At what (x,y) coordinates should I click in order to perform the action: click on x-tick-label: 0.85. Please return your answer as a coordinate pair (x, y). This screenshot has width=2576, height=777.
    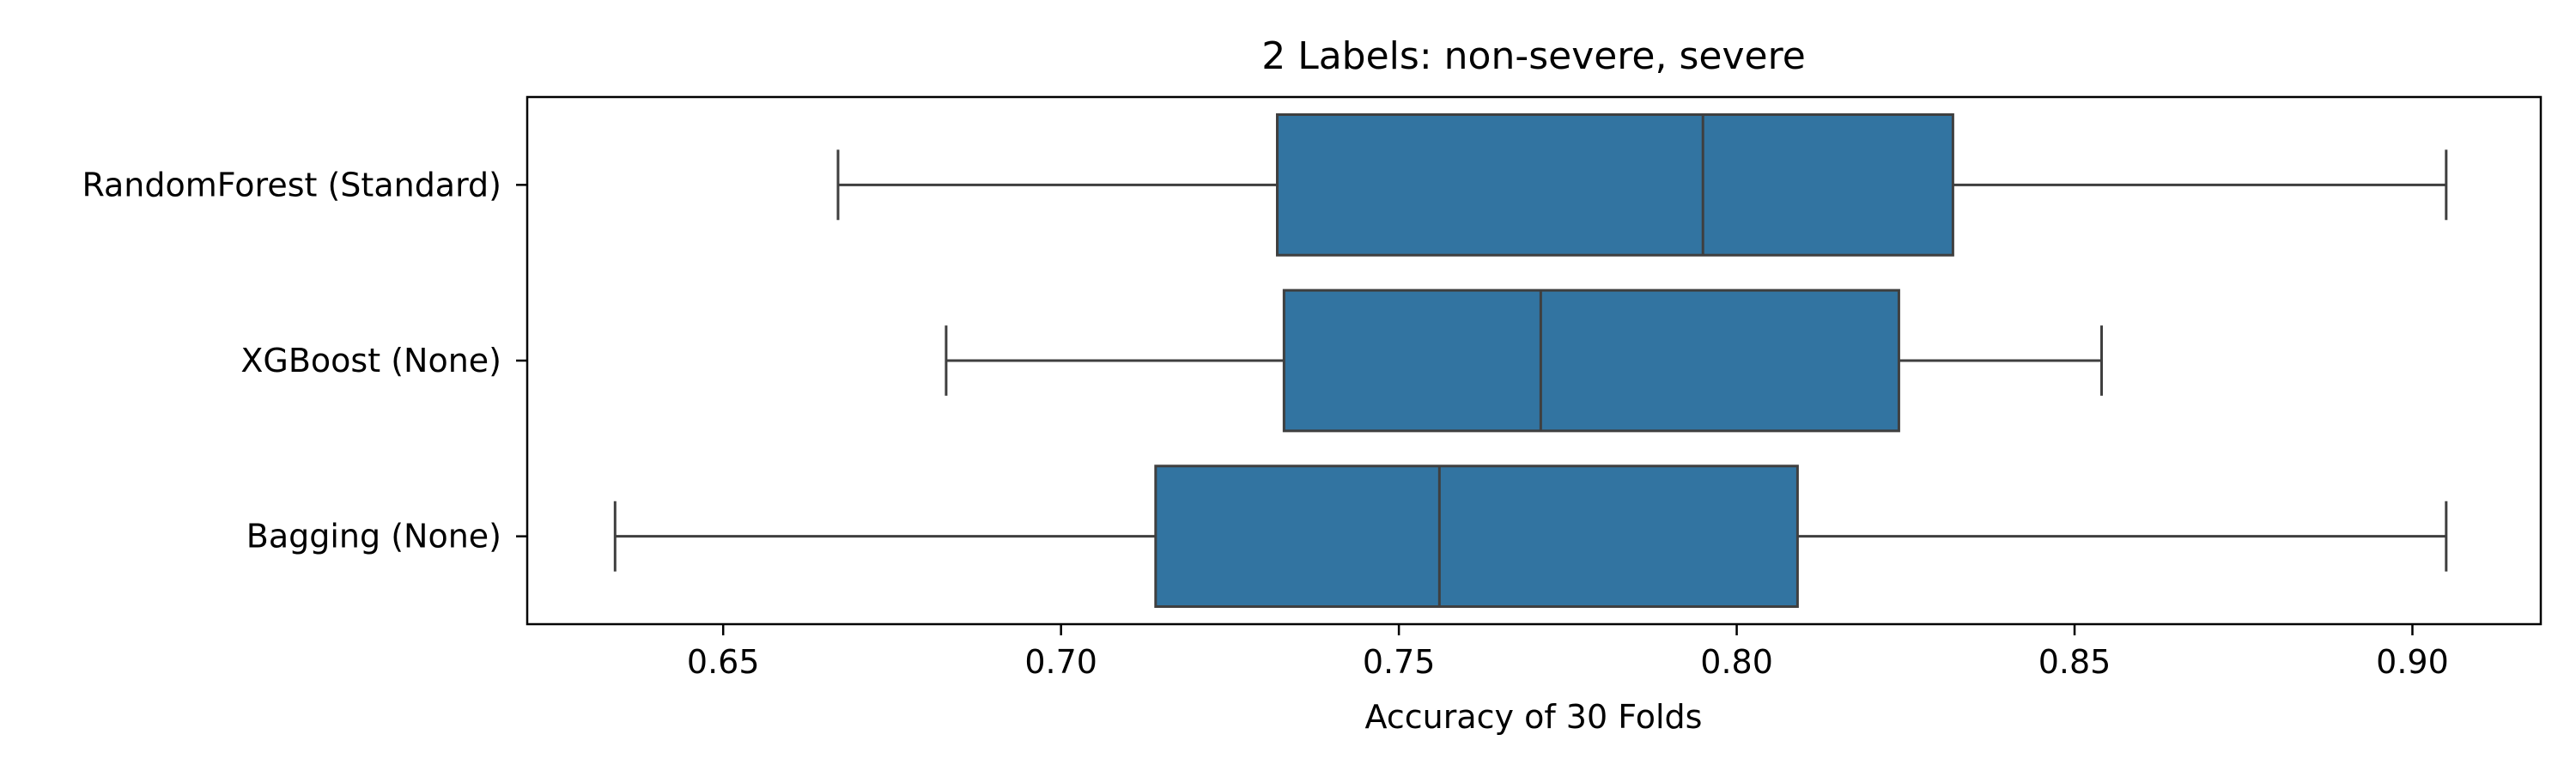
    Looking at the image, I should click on (2075, 662).